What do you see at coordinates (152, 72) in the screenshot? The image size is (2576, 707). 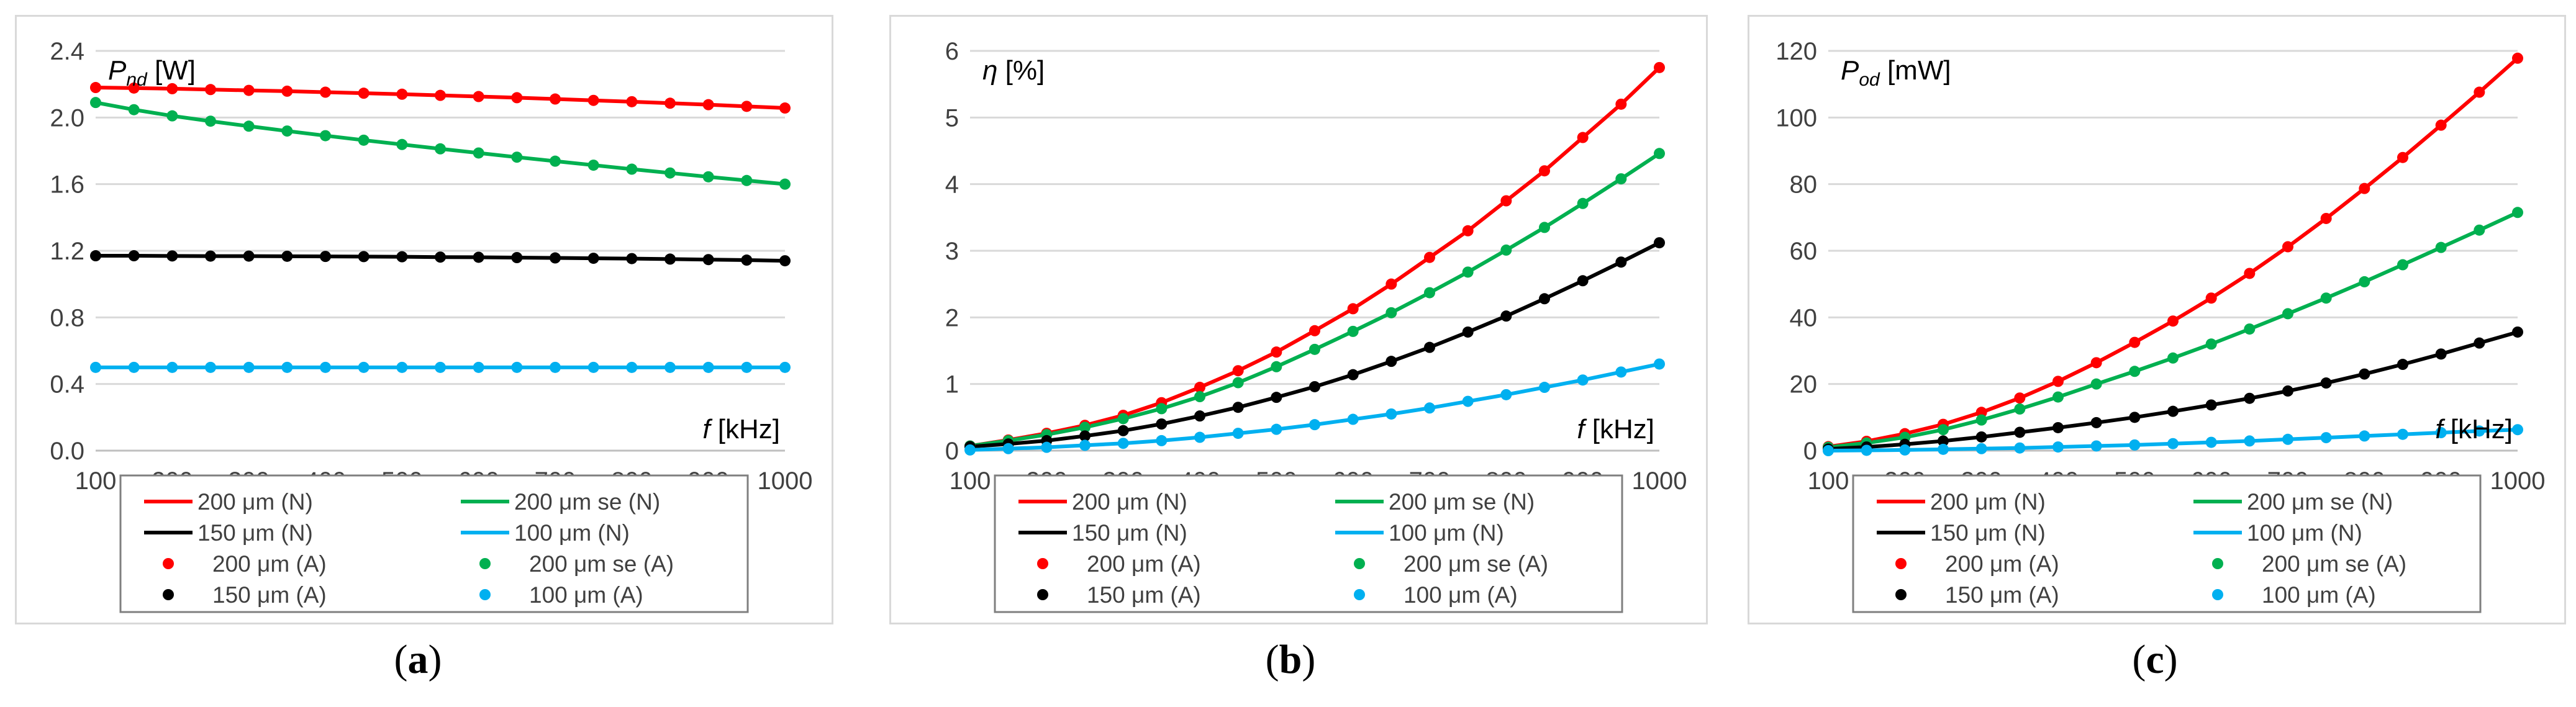 I see `y-axis-label: Pnd [W]` at bounding box center [152, 72].